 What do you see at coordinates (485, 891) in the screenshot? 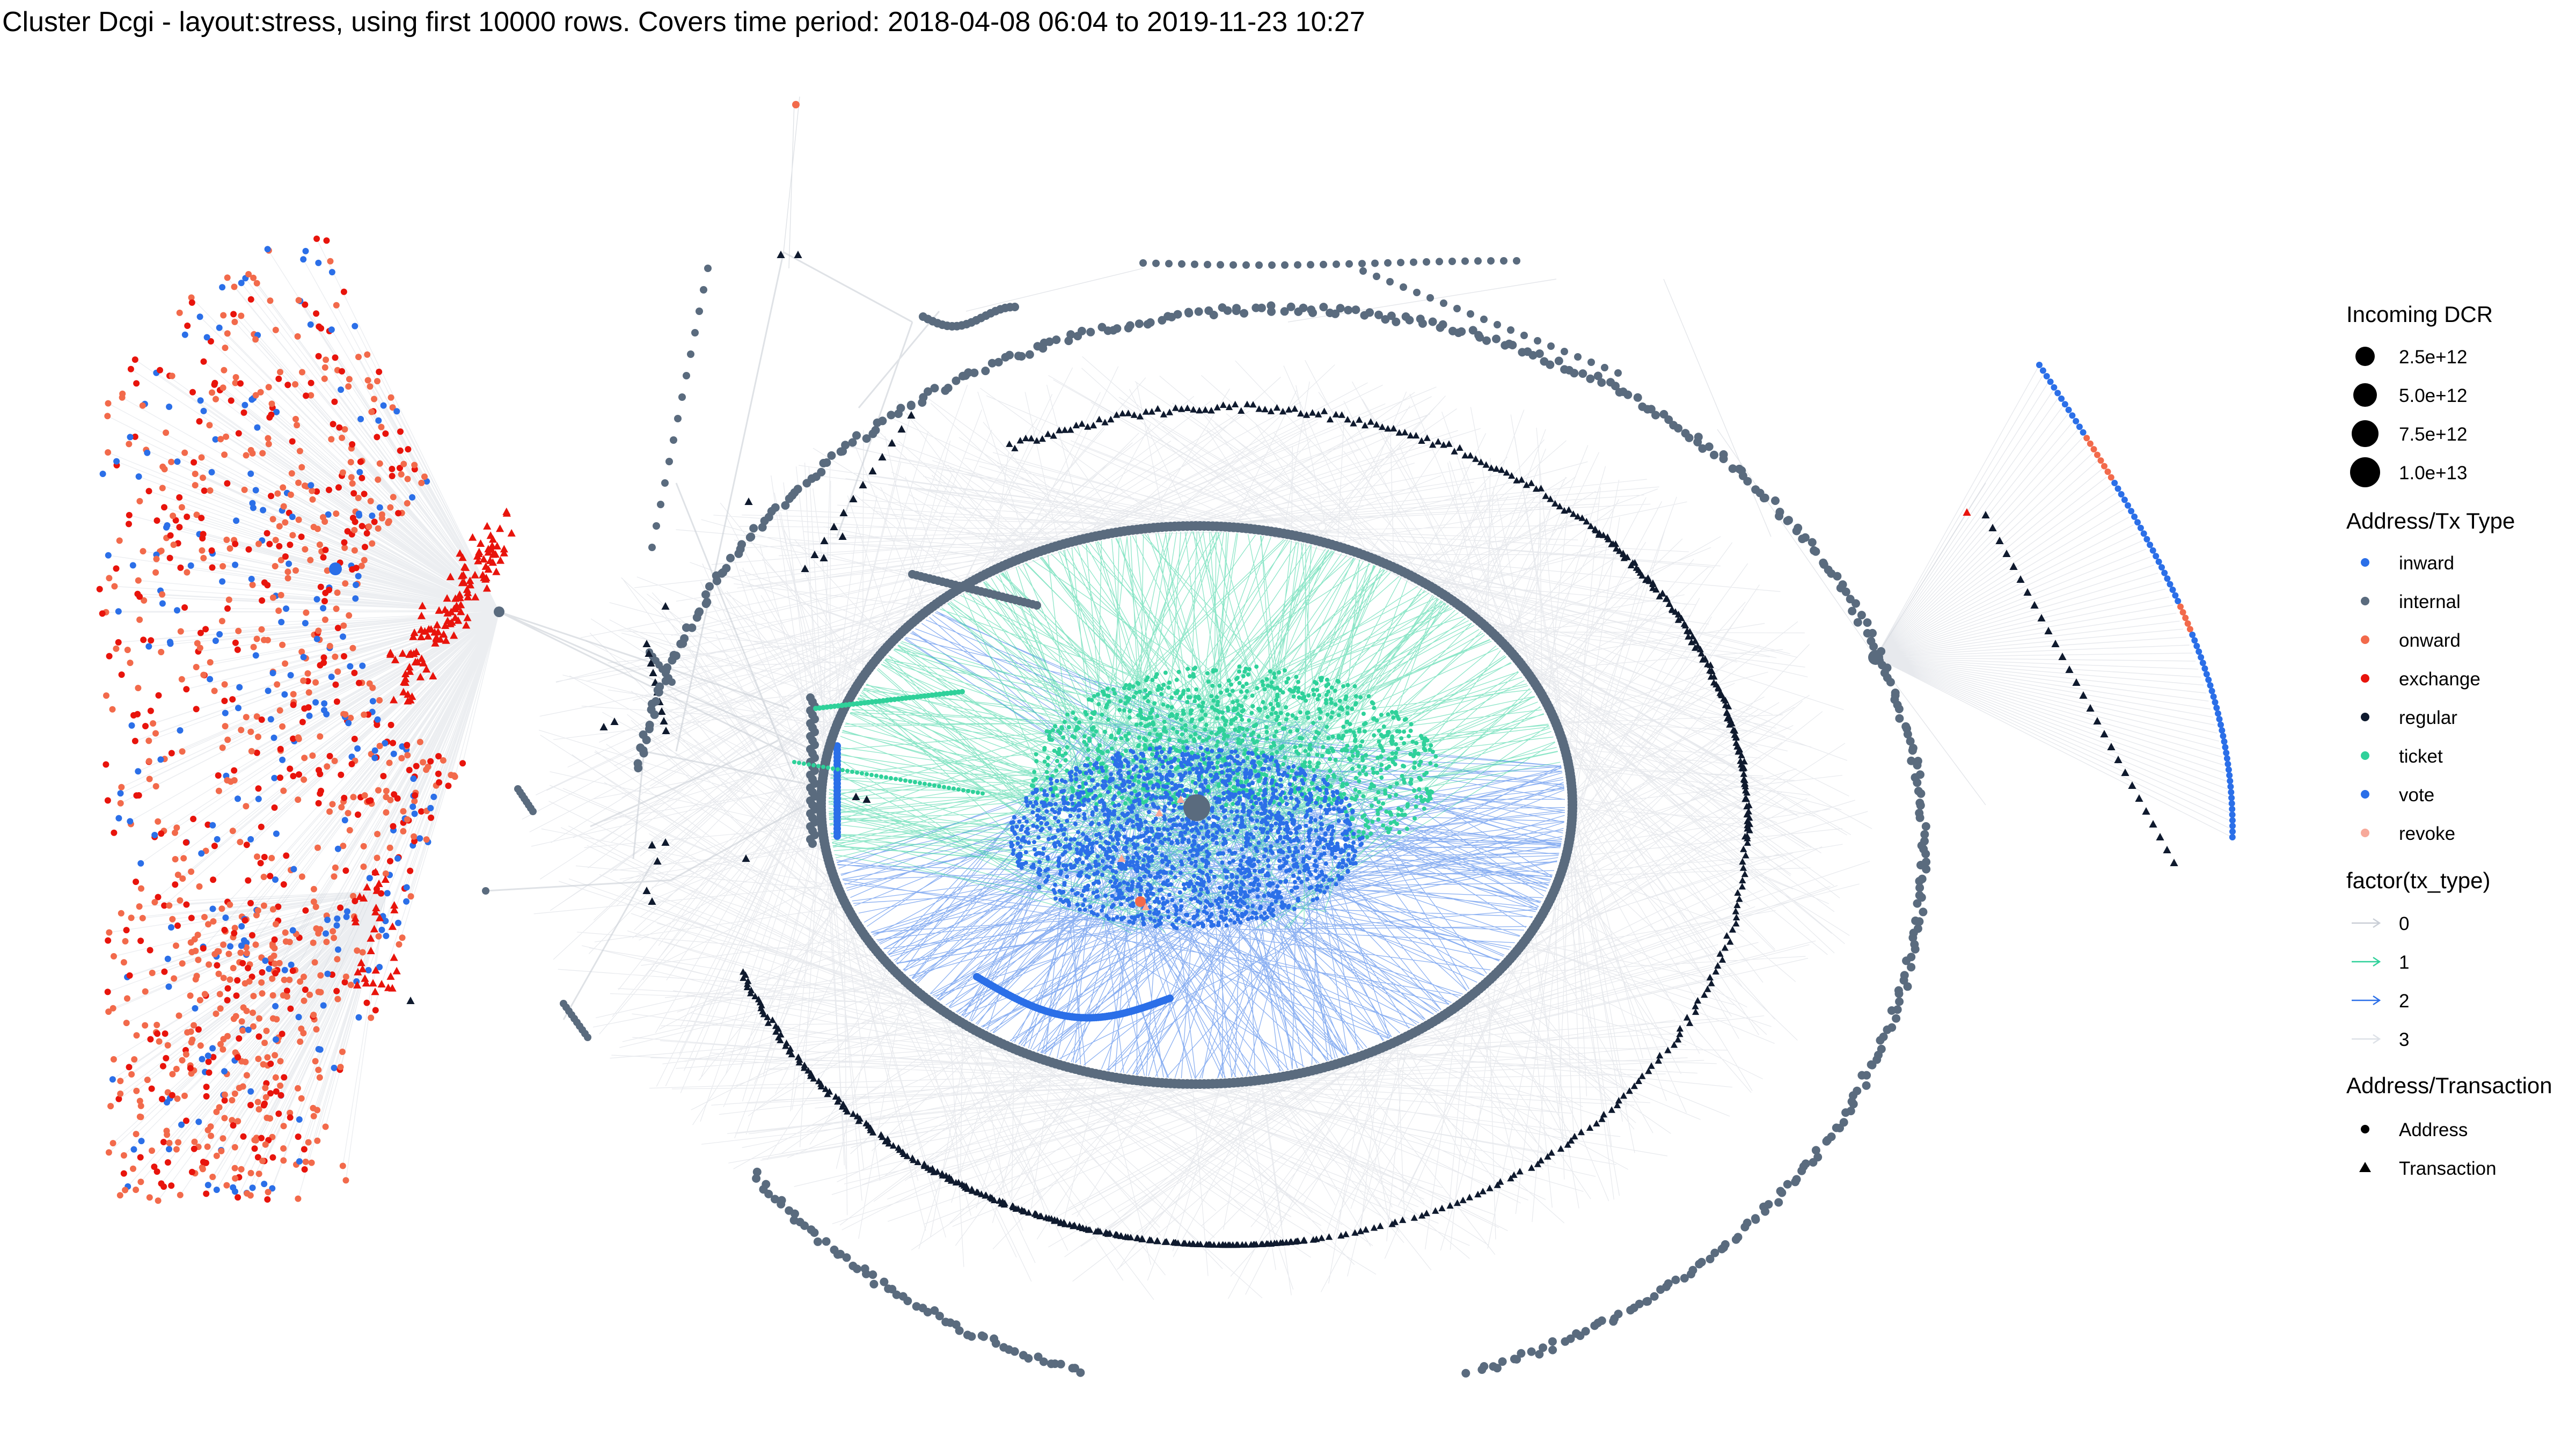
I see `hub-node` at bounding box center [485, 891].